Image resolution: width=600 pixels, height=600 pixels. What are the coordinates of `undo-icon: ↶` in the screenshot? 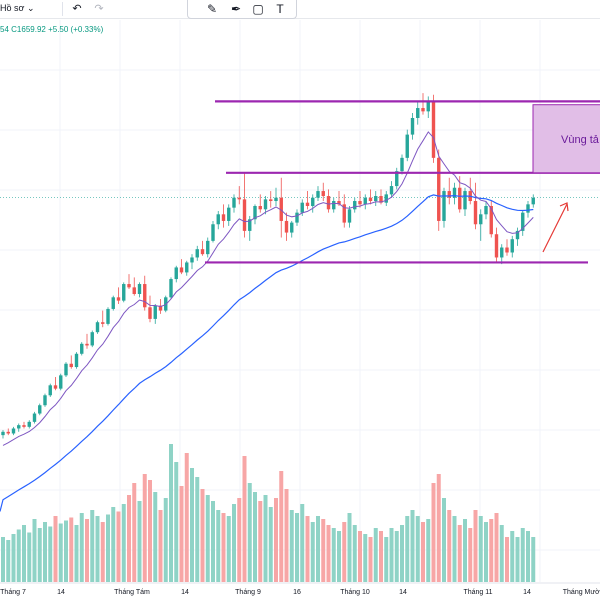 It's located at (77, 9).